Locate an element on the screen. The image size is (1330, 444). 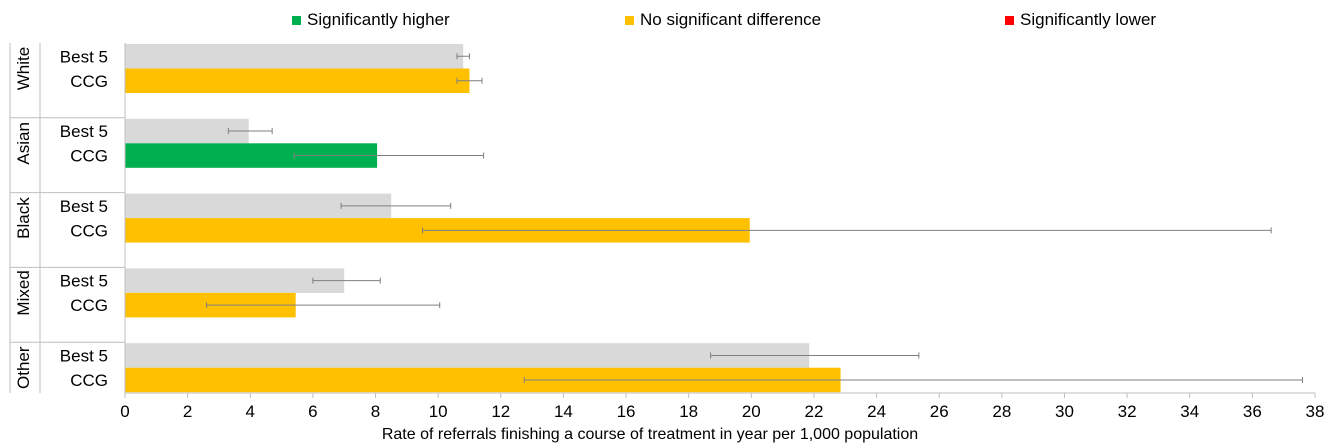
legend-swatch-green is located at coordinates (296, 20).